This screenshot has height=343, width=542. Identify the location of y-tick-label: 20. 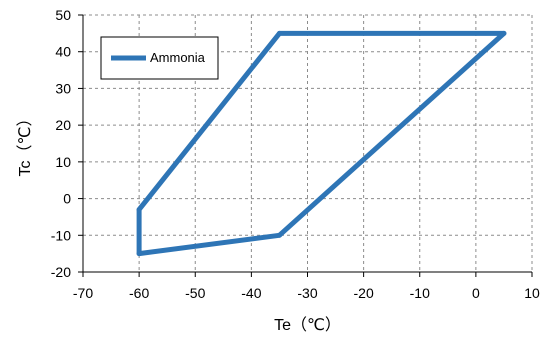
(63, 125).